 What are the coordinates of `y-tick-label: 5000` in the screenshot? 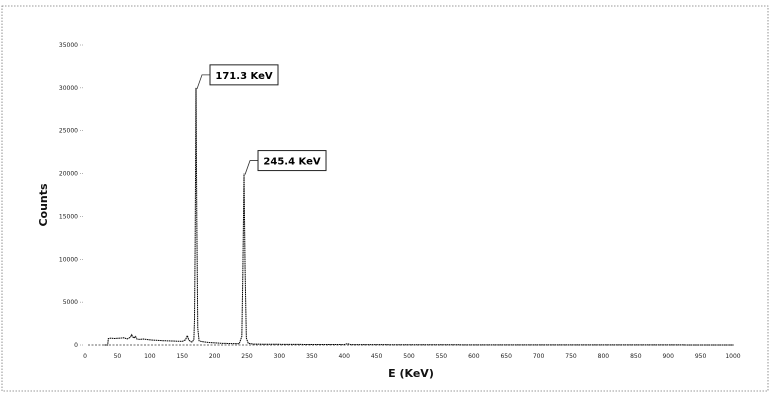 It's located at (70, 302).